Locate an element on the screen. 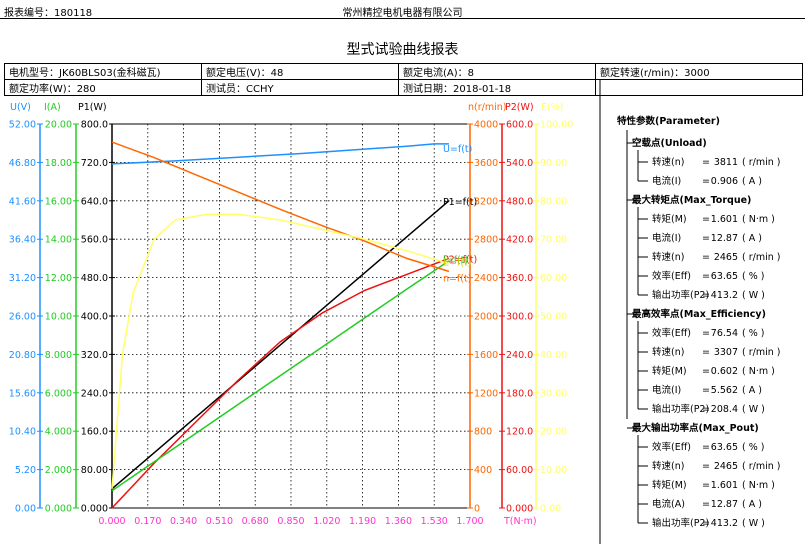  tick-label-eff: 40.00 is located at coordinates (553, 355).